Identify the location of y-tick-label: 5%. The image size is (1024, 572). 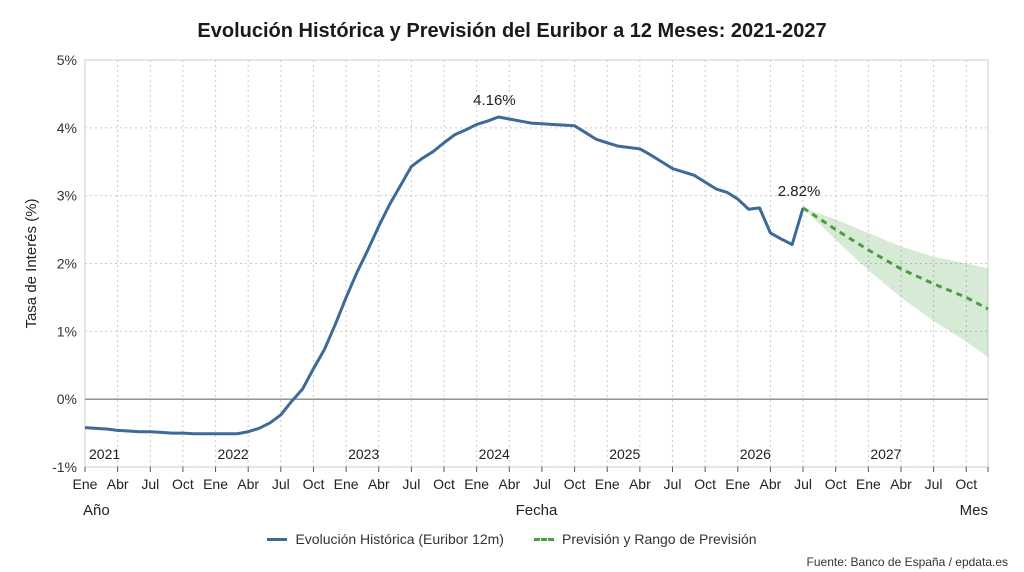
(67, 60).